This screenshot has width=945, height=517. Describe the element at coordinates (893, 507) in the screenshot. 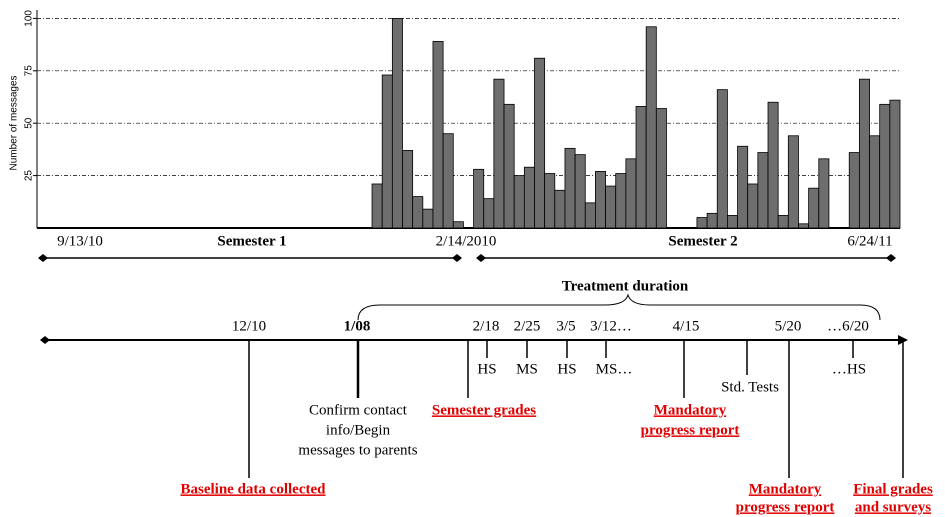

I see `event-label: and surveys` at that location.